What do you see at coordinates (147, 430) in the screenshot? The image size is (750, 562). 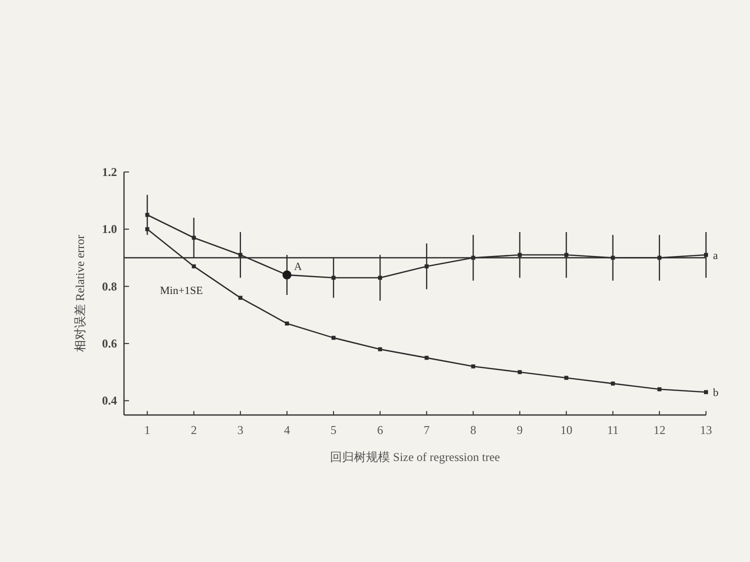 I see `x-tick-label: 1` at bounding box center [147, 430].